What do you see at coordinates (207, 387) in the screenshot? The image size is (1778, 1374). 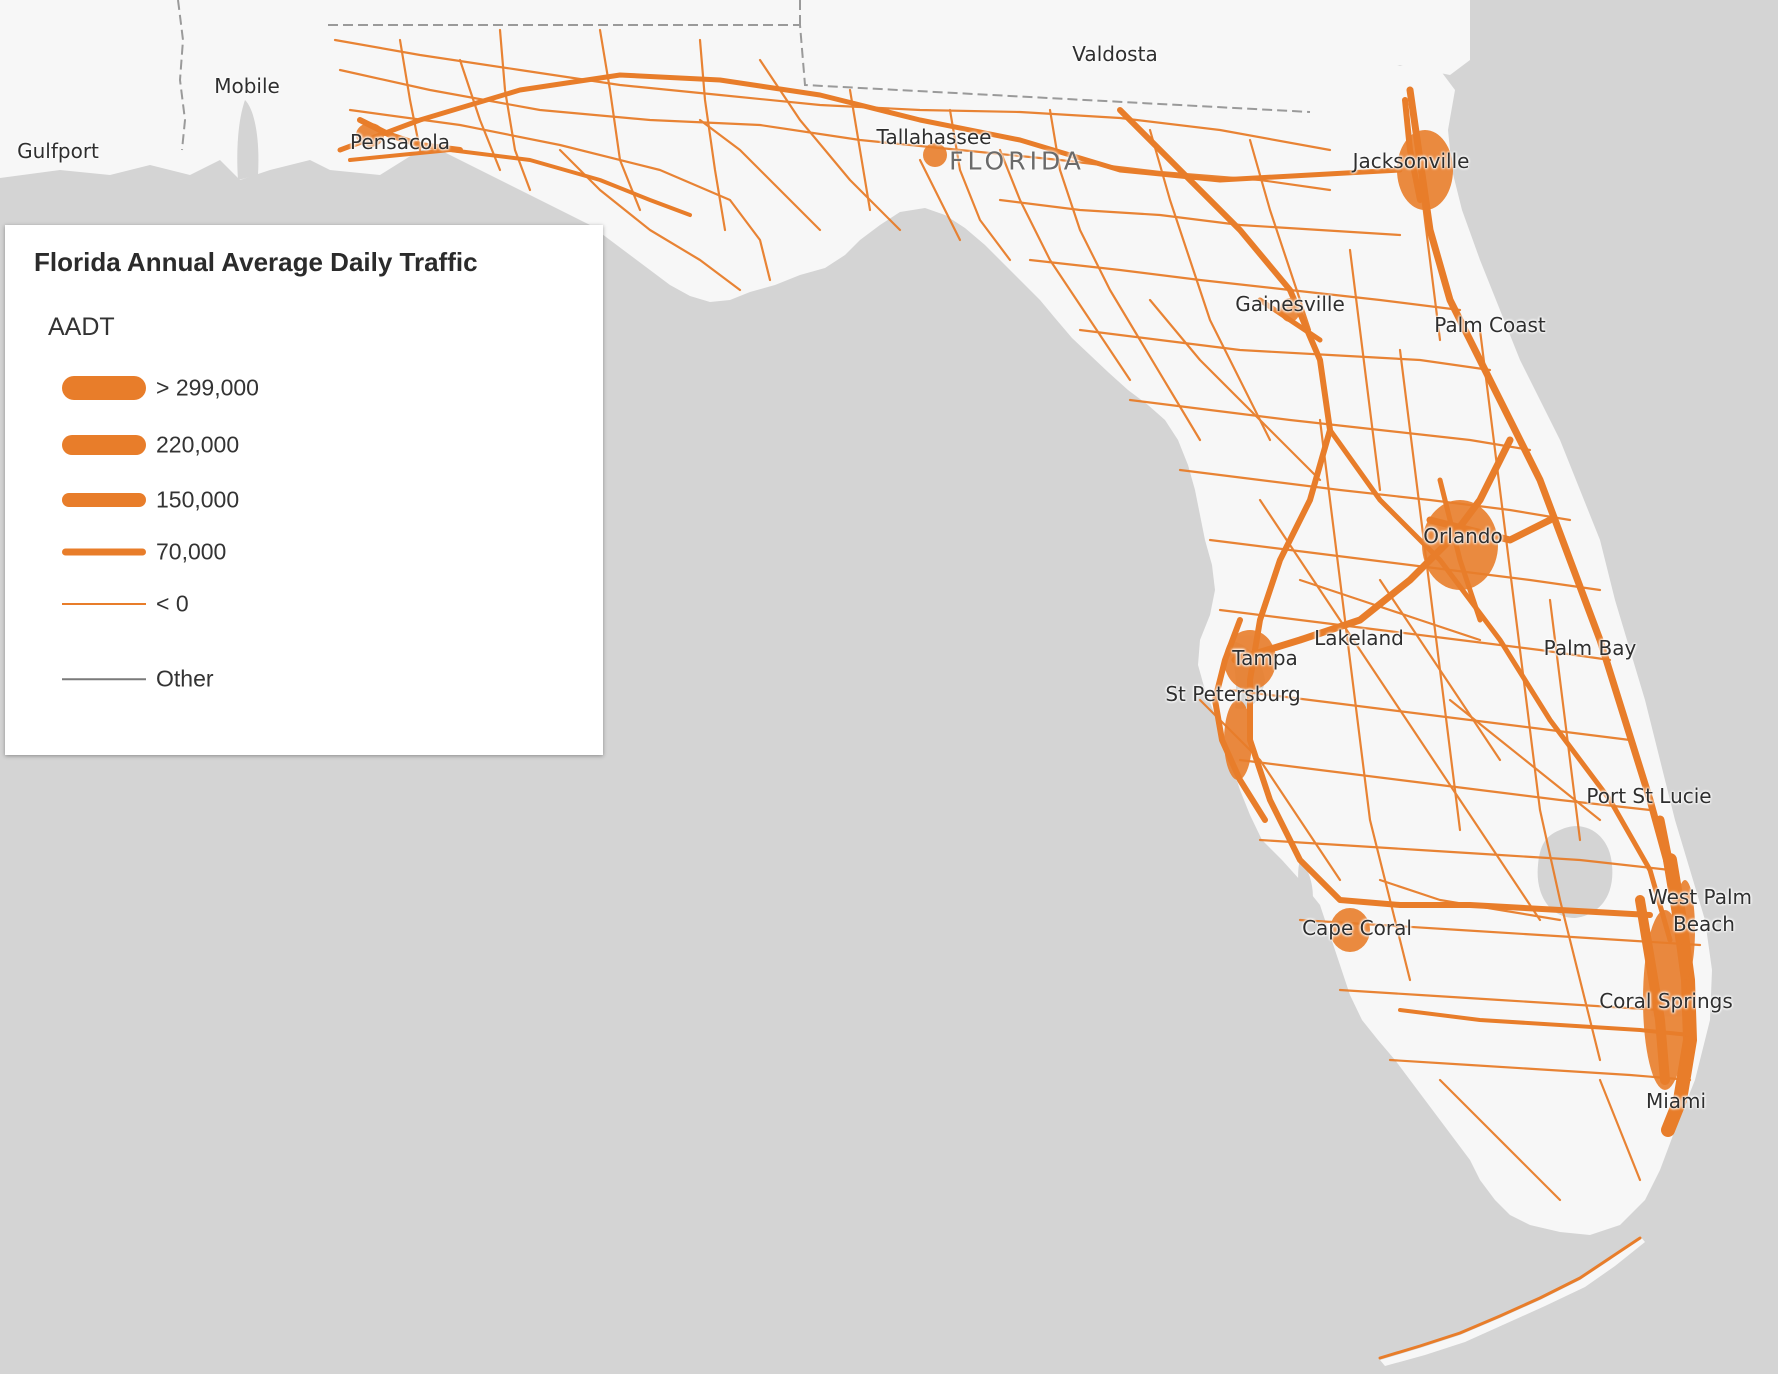 I see `legend-label: > 299,000` at bounding box center [207, 387].